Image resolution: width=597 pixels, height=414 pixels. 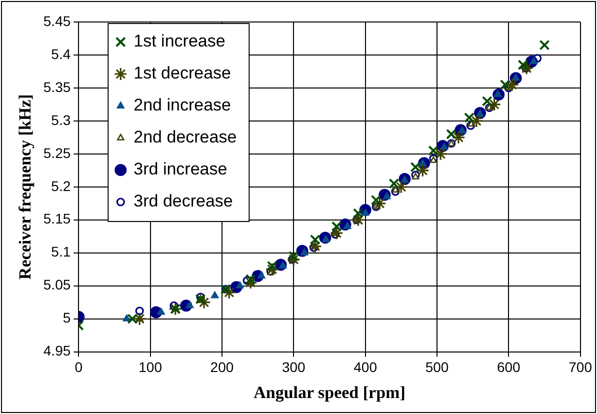 I want to click on legend-label: 1st decrease, so click(x=182, y=73).